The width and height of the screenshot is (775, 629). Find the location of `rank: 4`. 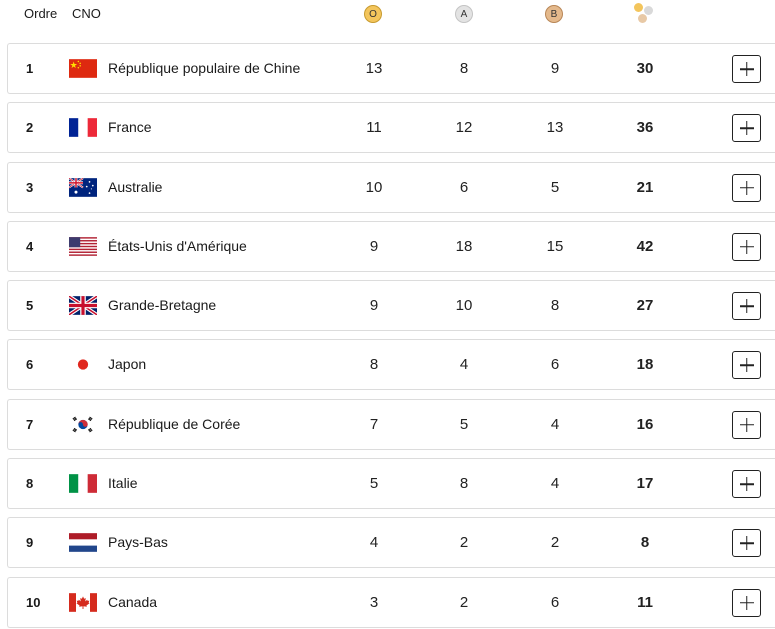

rank: 4 is located at coordinates (30, 246).